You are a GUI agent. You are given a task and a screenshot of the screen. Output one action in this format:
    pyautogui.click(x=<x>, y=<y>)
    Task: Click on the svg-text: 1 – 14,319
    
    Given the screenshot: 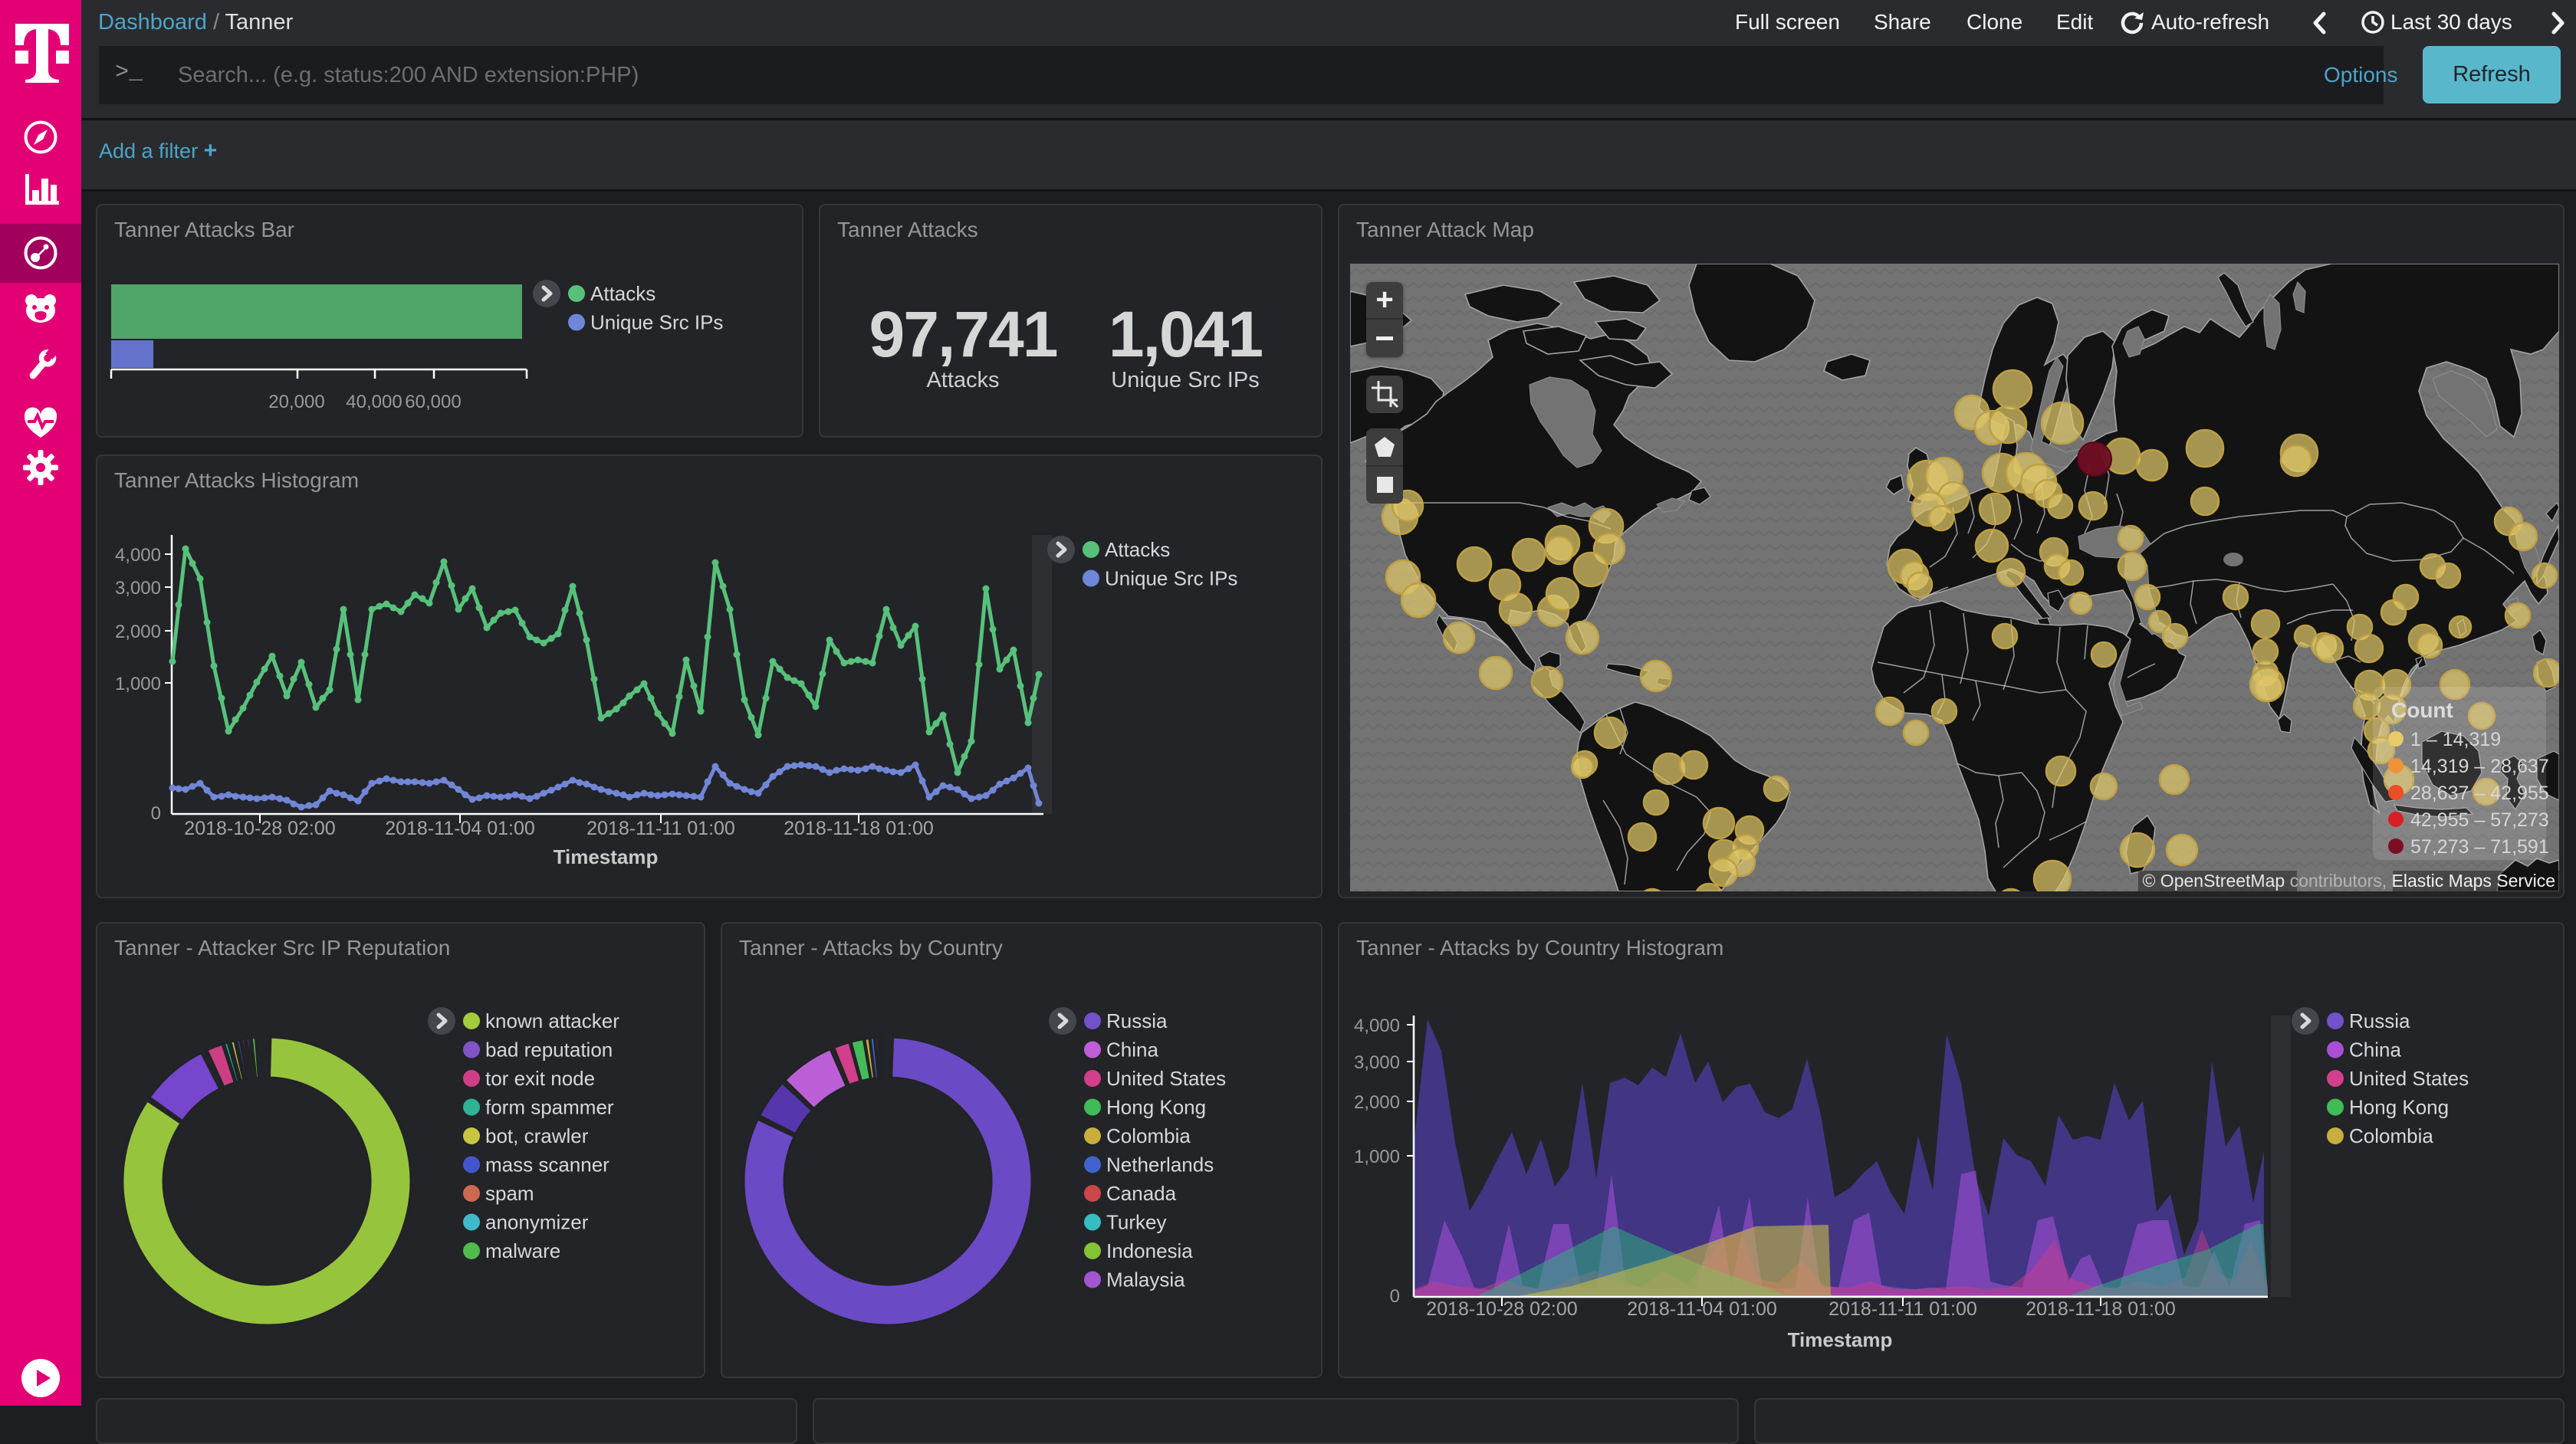 What is the action you would take?
    pyautogui.click(x=2456, y=739)
    